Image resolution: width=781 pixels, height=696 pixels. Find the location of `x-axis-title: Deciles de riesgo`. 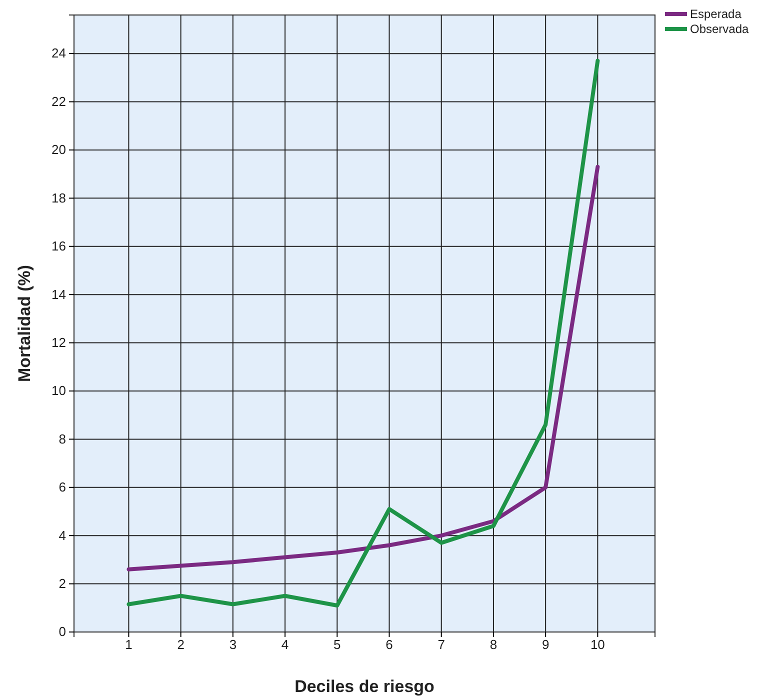

x-axis-title: Deciles de riesgo is located at coordinates (364, 686).